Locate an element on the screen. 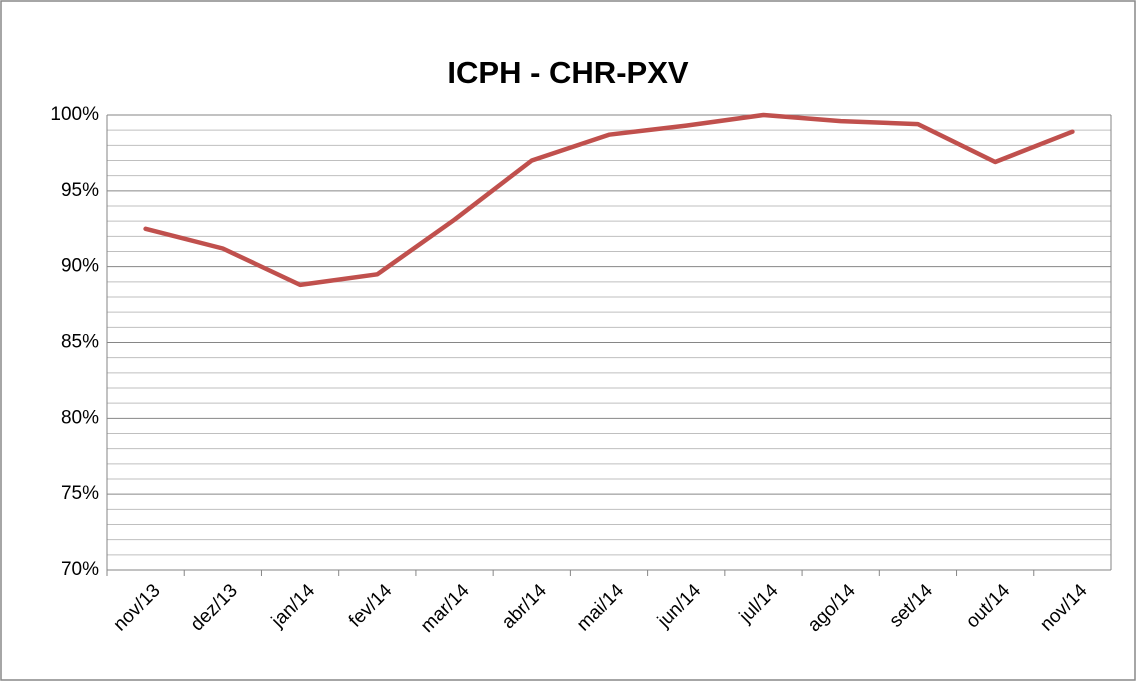  y-tick-label: 80% is located at coordinates (80, 417).